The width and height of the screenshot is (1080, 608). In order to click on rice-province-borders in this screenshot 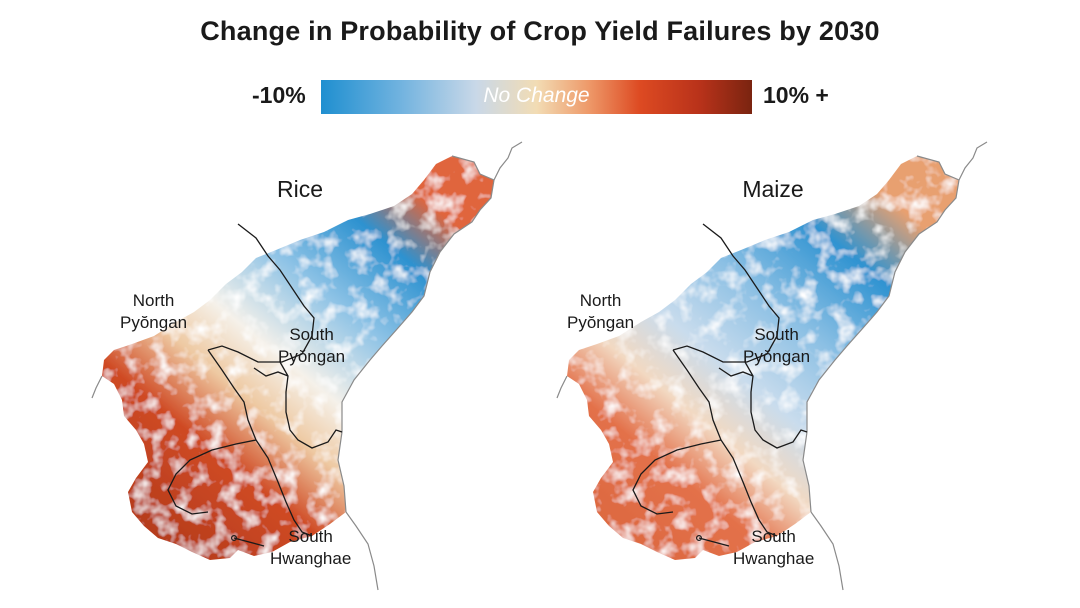, I will do `click(255, 380)`.